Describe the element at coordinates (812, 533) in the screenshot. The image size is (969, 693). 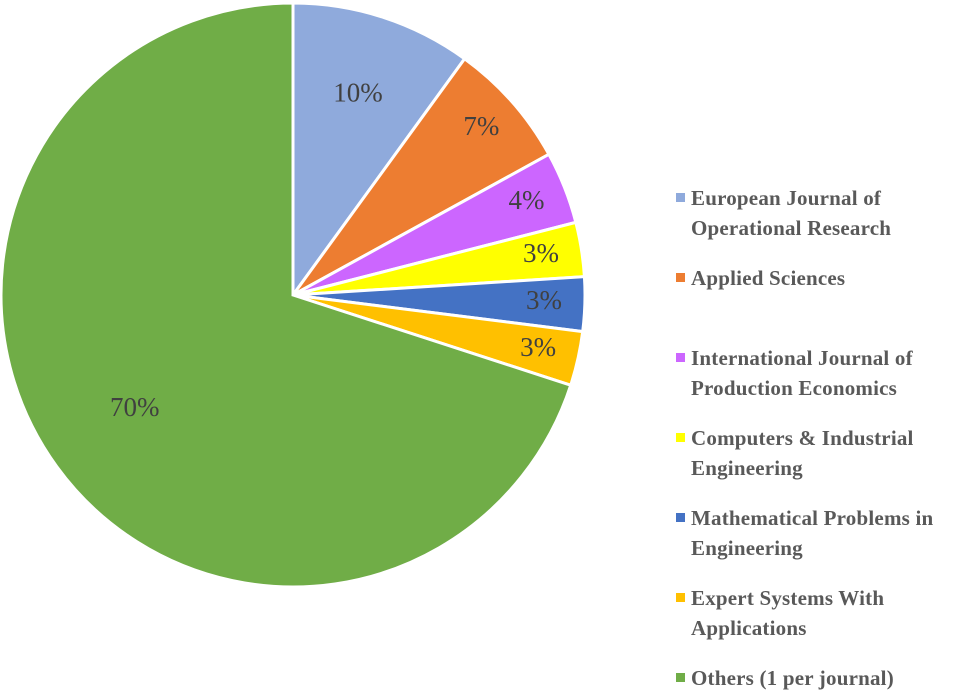
I see `legend-label: Mathematical Problems in Engineering` at that location.